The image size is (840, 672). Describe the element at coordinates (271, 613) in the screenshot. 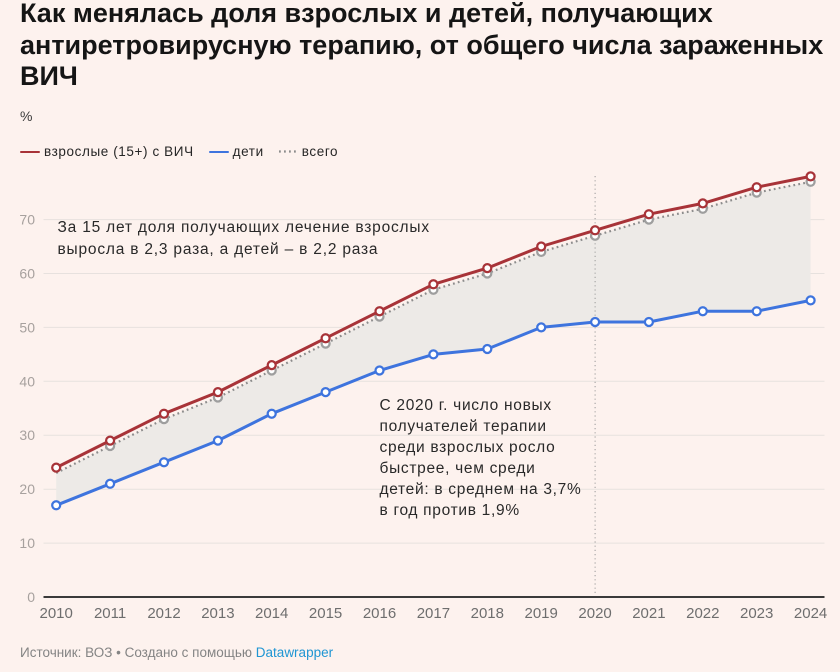

I see `svg-text: 2014` at that location.